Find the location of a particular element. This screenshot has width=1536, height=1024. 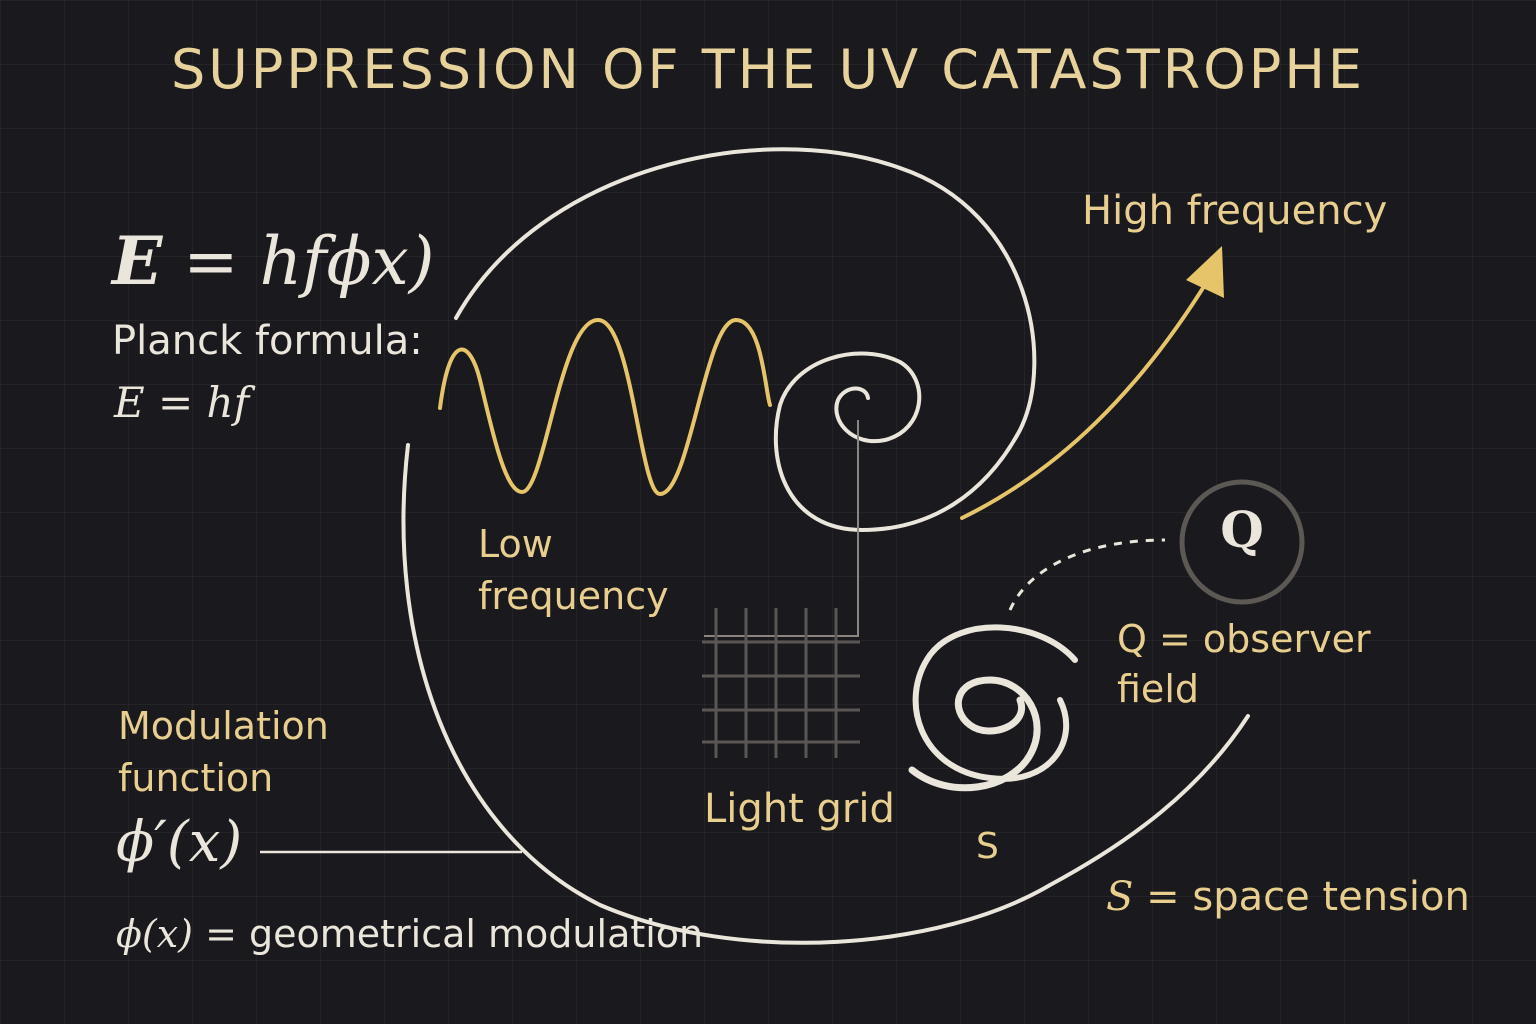

s-swirl-outer is located at coordinates (995, 703).